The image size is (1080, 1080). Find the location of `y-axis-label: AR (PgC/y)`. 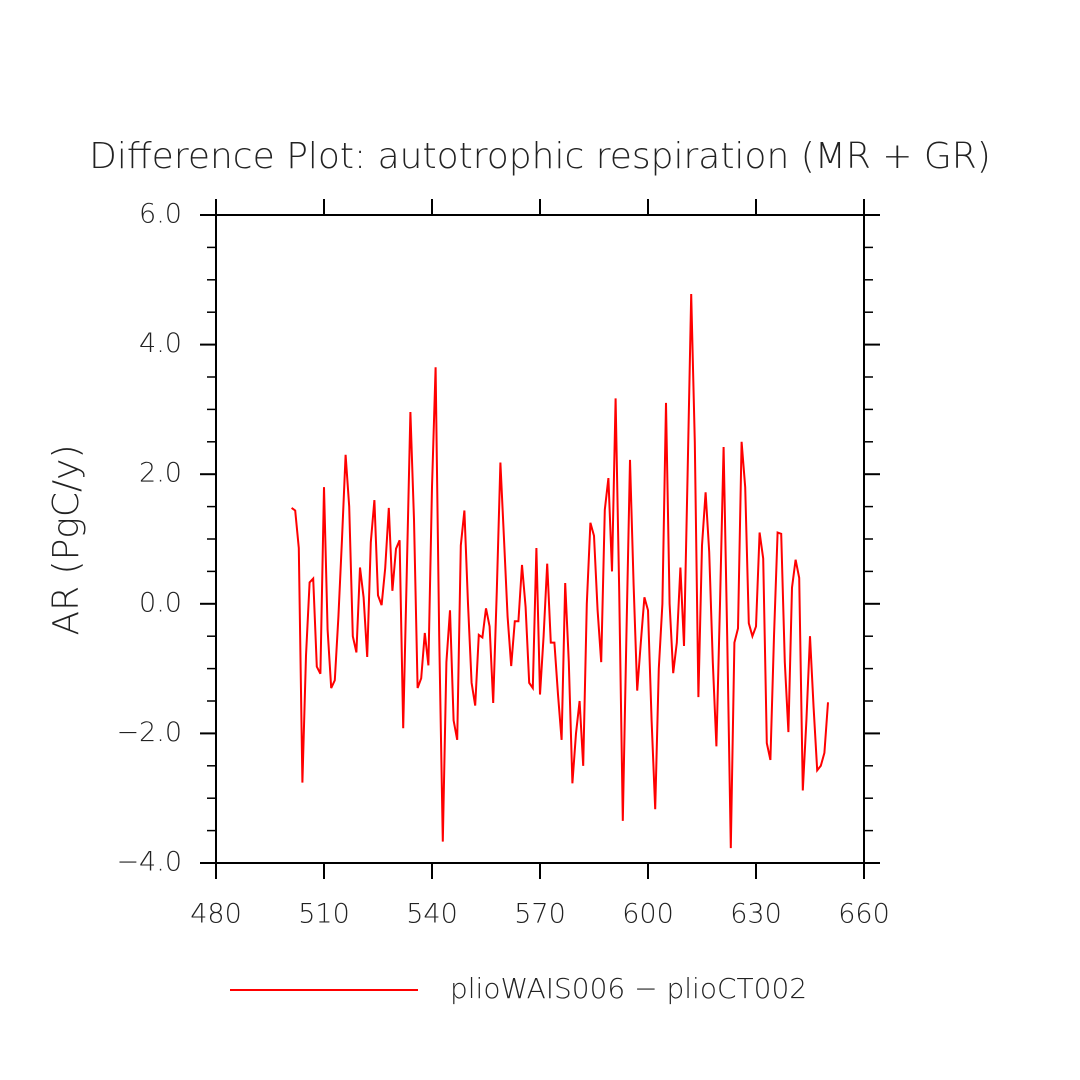

y-axis-label: AR (PgC/y) is located at coordinates (66, 539).